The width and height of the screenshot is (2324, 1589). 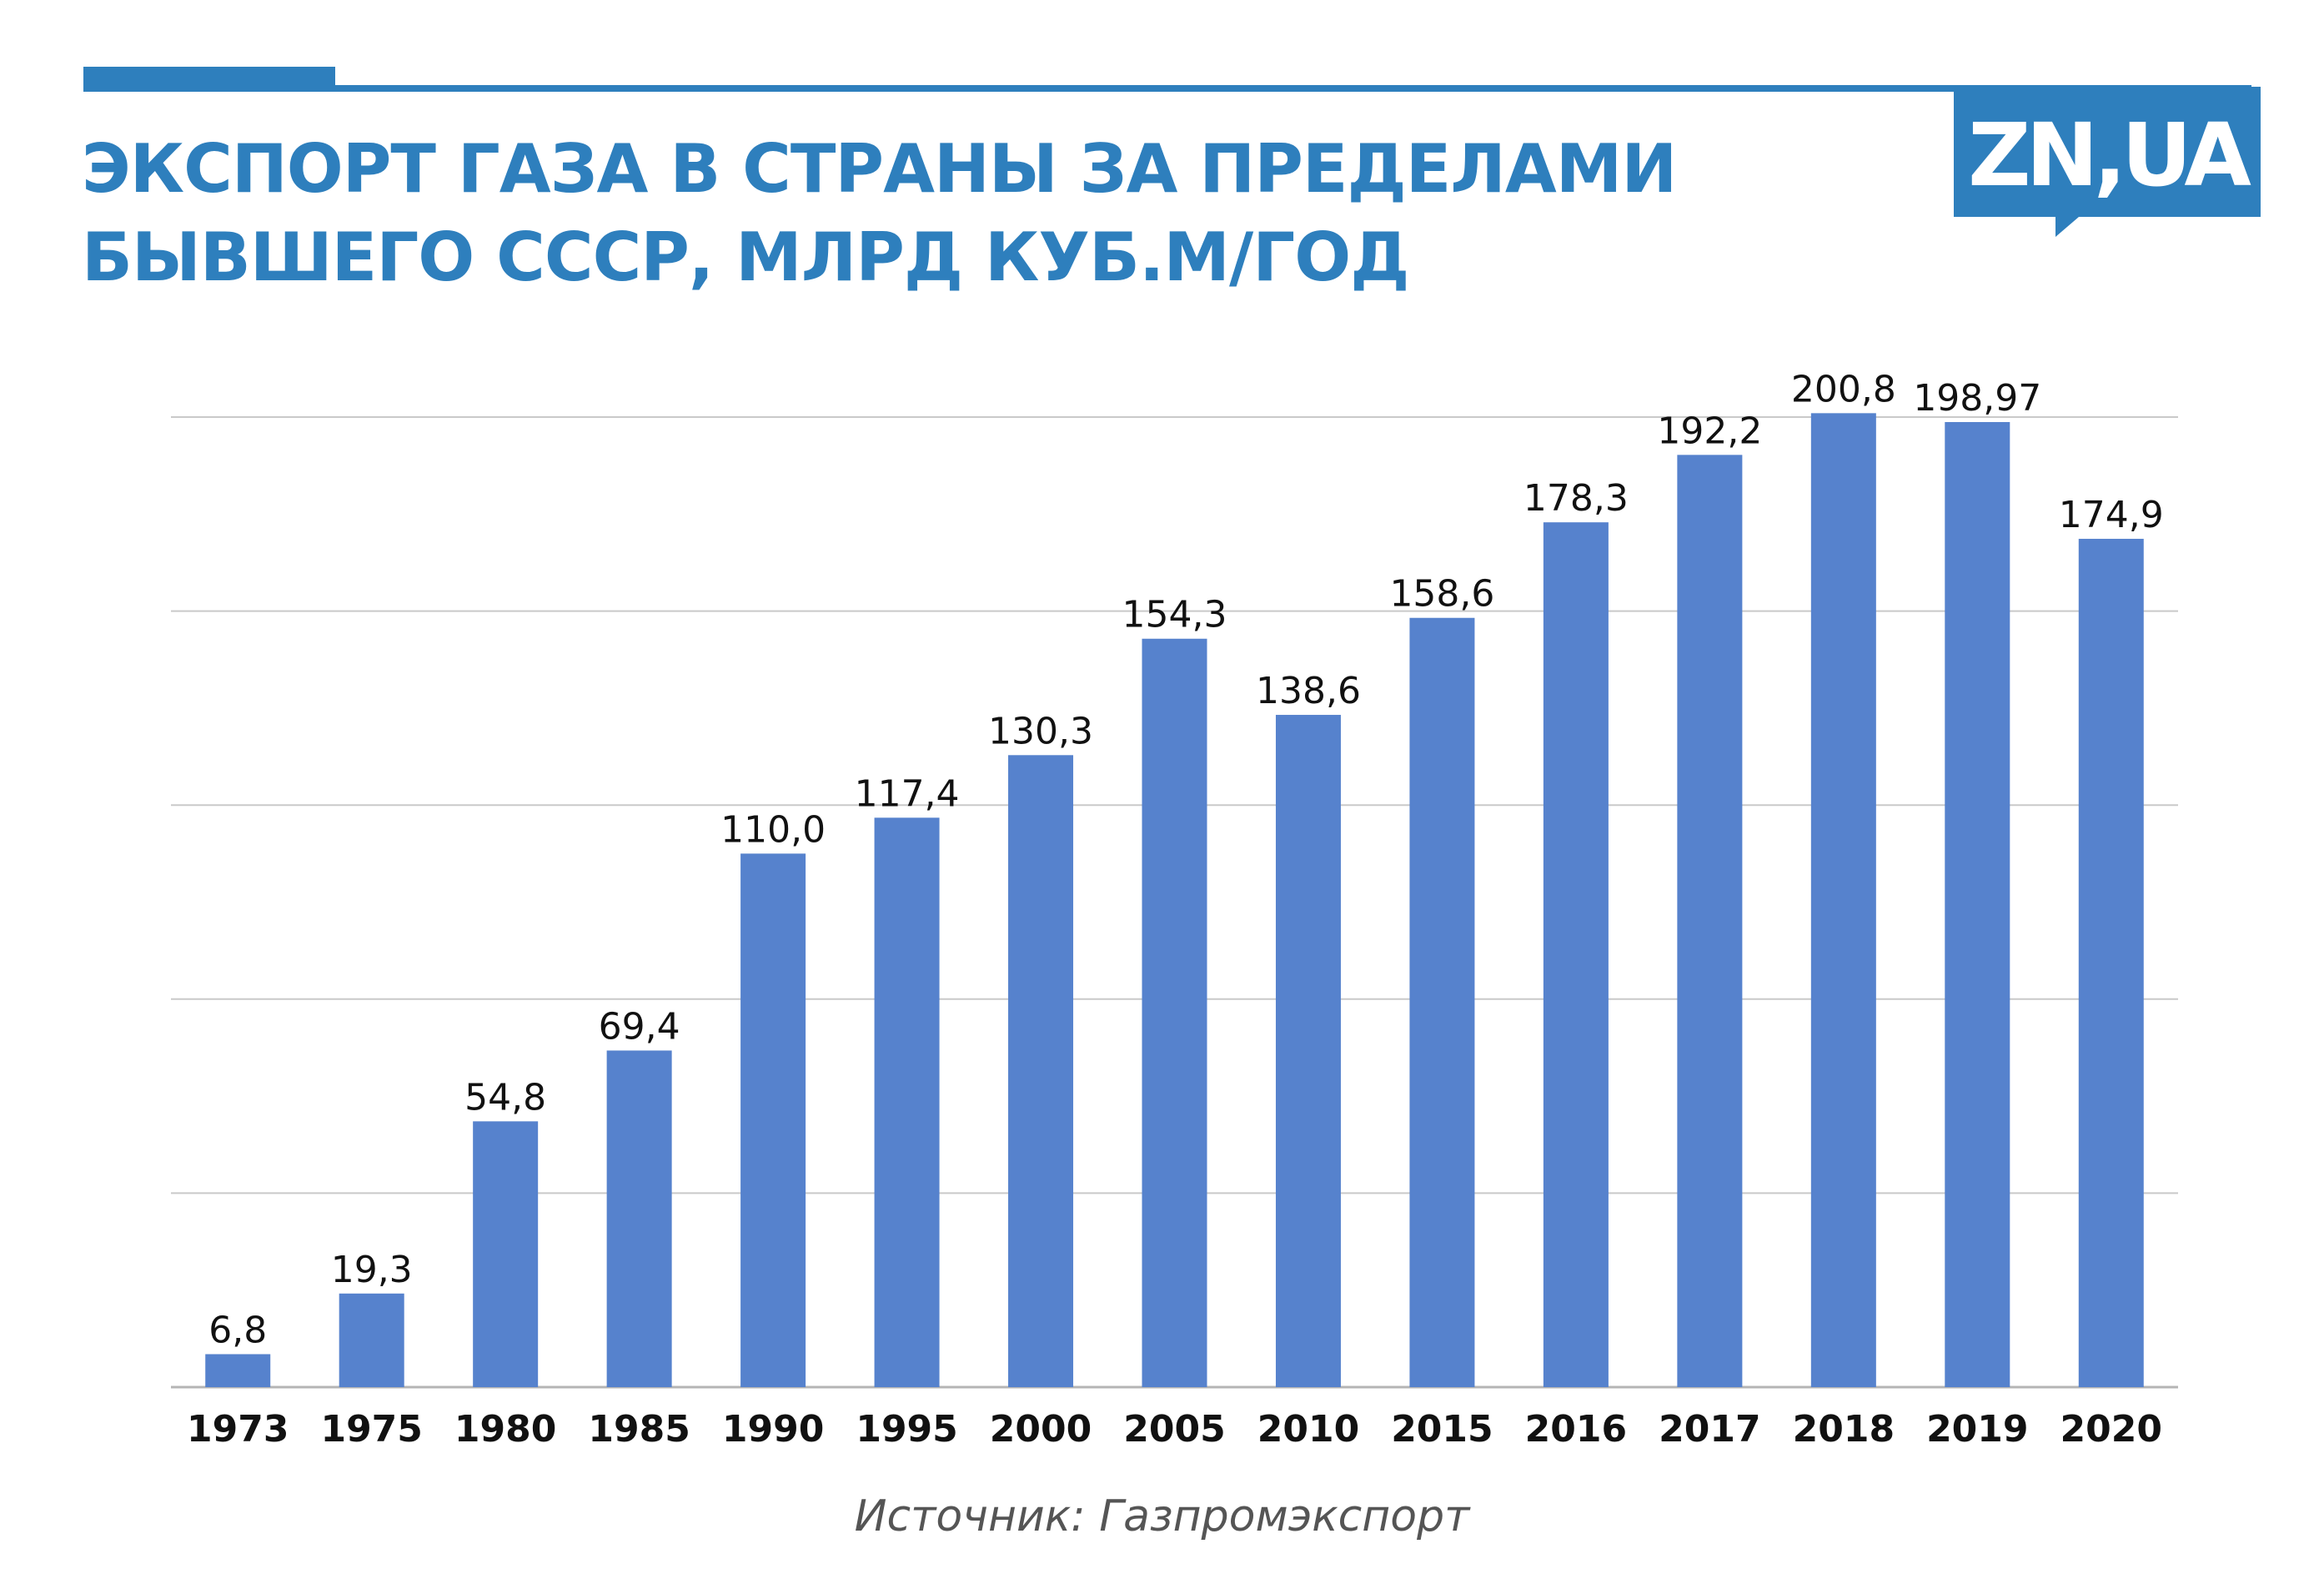 What do you see at coordinates (1441, 594) in the screenshot?
I see `value-label-2015: 158,6` at bounding box center [1441, 594].